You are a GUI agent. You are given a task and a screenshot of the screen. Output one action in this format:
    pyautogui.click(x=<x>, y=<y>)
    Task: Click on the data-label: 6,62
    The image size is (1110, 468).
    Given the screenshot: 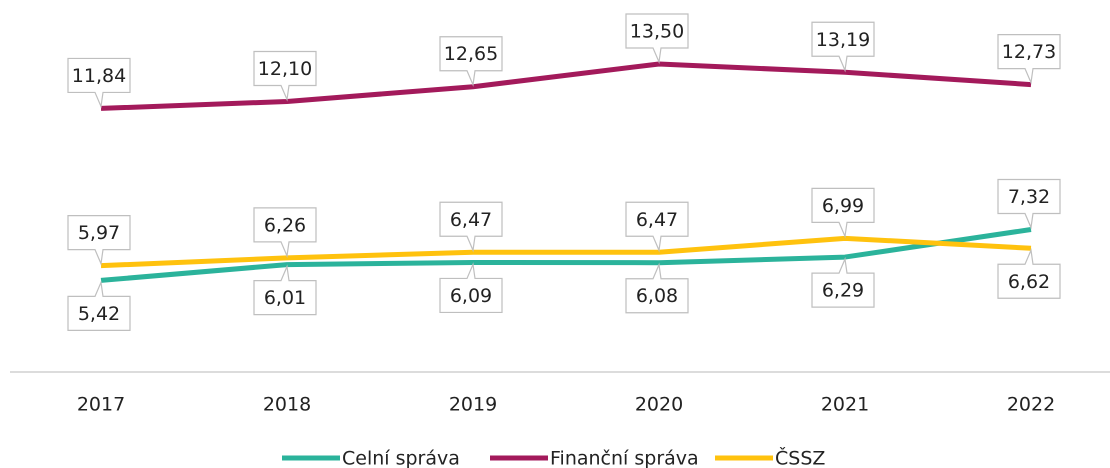 What is the action you would take?
    pyautogui.click(x=1029, y=282)
    